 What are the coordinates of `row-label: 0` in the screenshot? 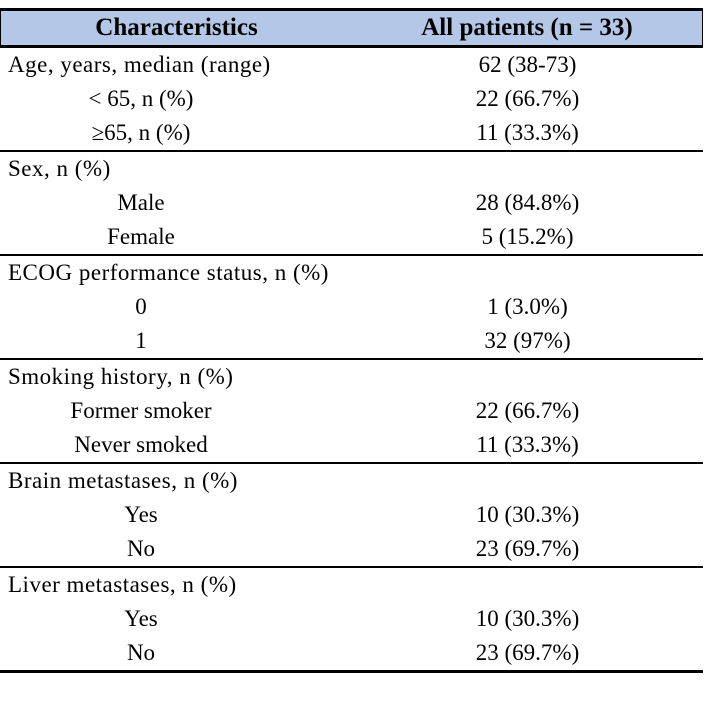 It's located at (141, 306).